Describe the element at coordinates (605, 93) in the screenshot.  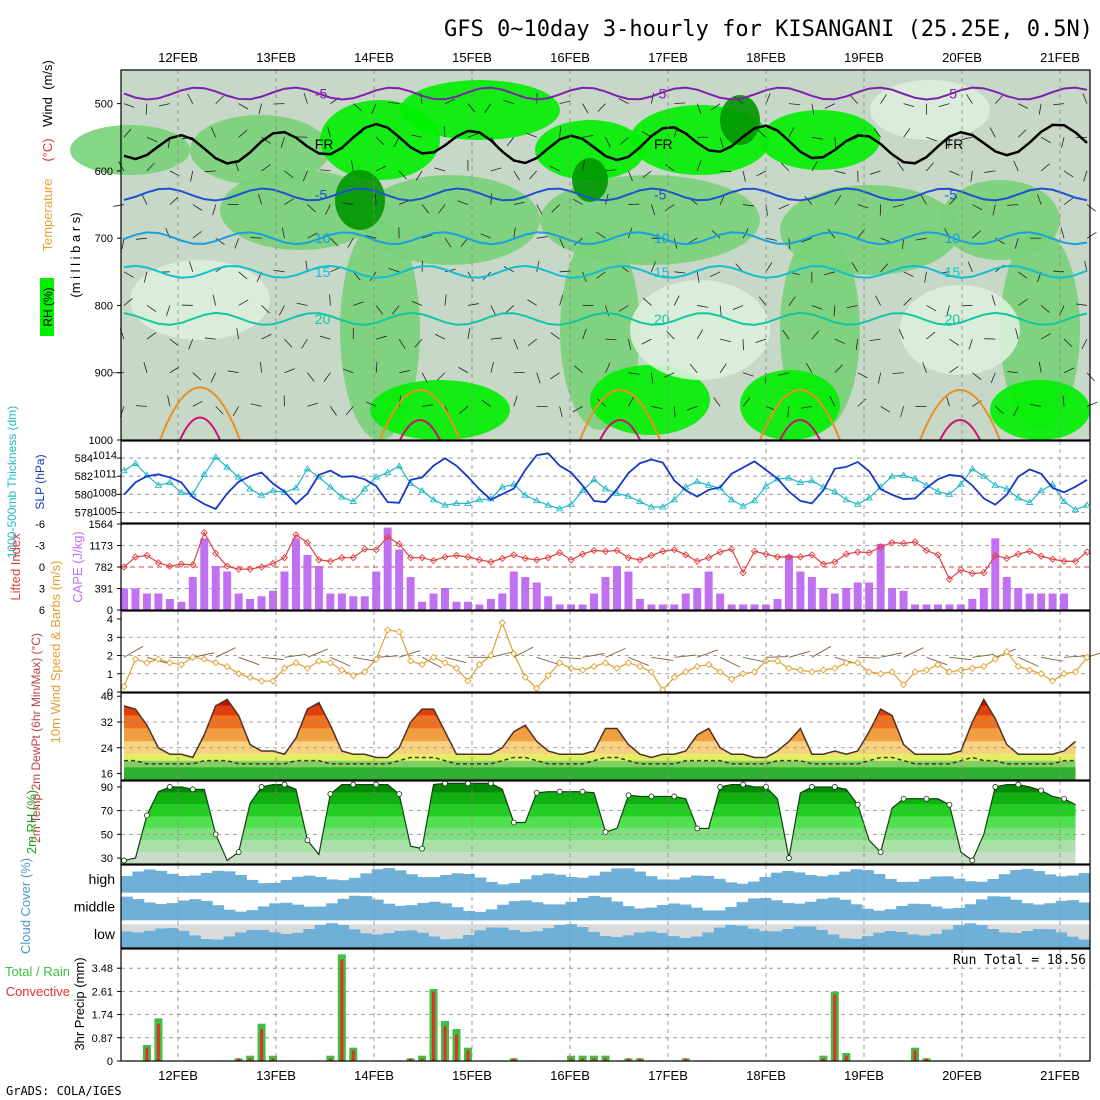
I see `isotherm-line` at that location.